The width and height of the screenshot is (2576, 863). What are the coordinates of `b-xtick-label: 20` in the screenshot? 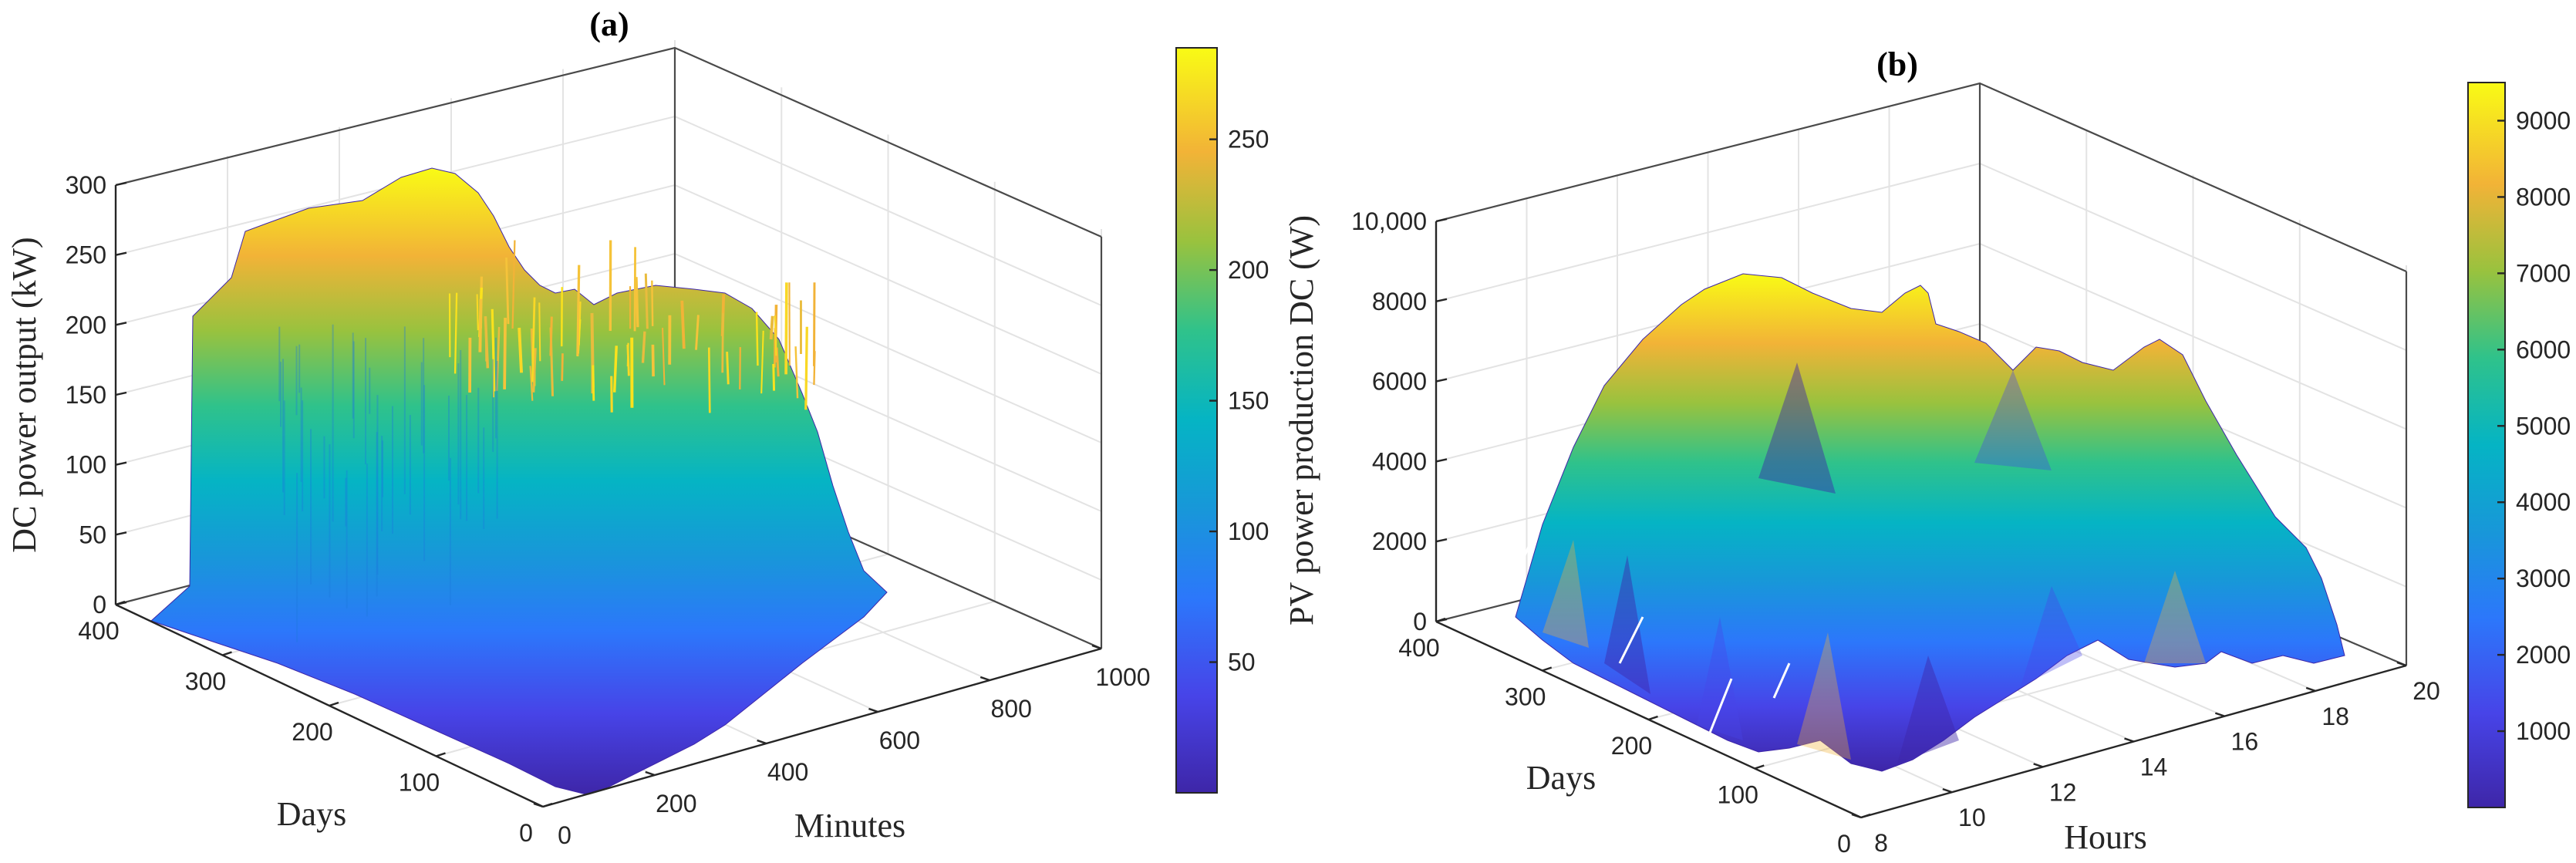 It's located at (2426, 691).